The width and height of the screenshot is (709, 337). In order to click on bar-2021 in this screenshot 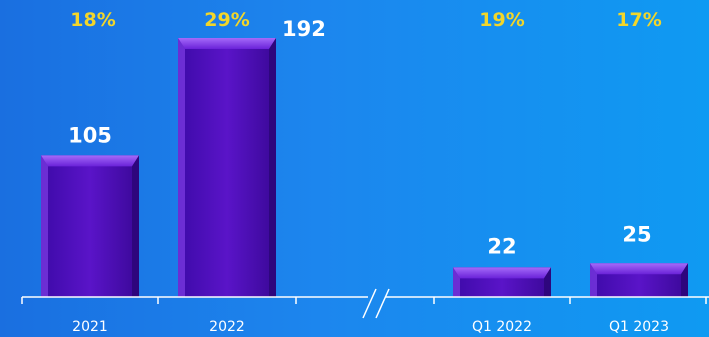, I will do `click(90, 226)`.